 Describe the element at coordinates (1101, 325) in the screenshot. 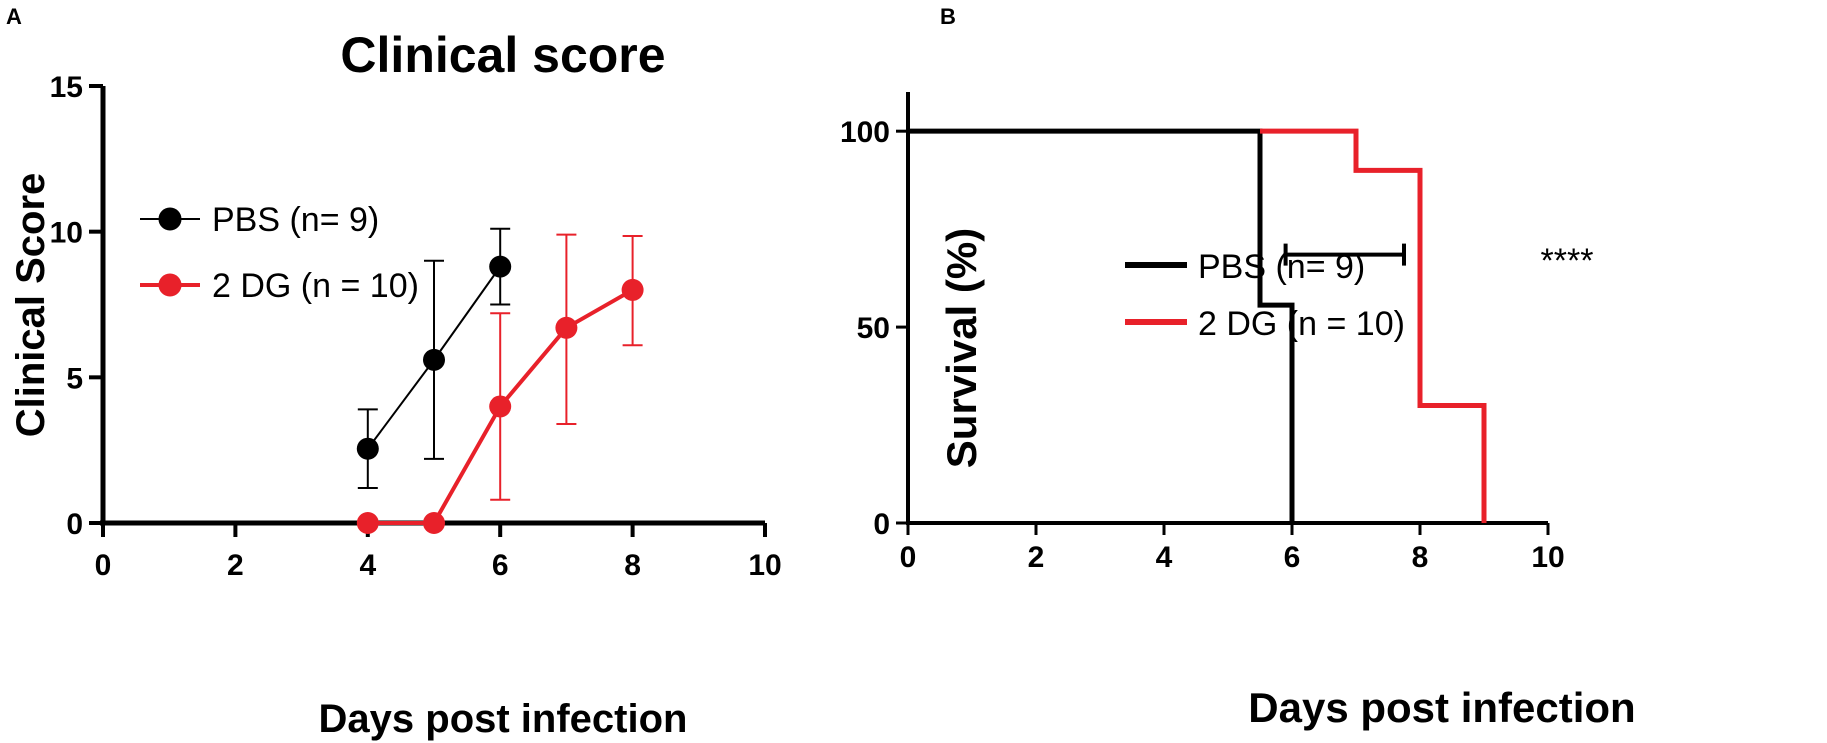

I see `survival-curve-pbs` at that location.